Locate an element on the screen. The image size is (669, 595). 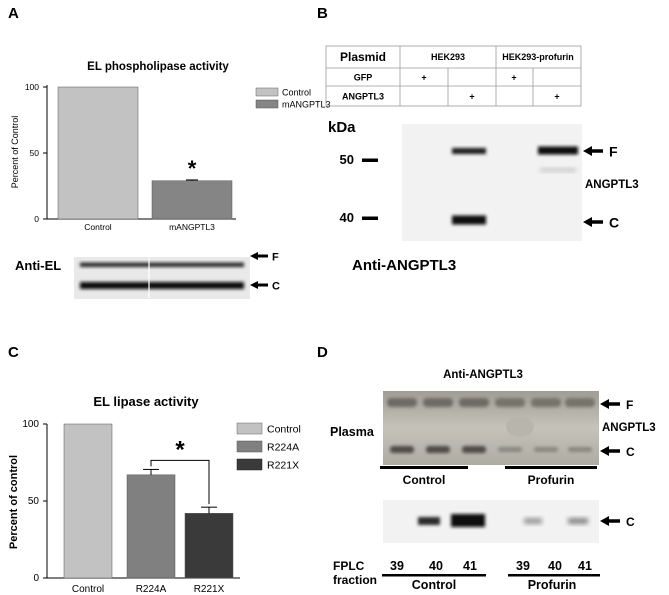
x-tick-label: R224A is located at coordinates (151, 589).